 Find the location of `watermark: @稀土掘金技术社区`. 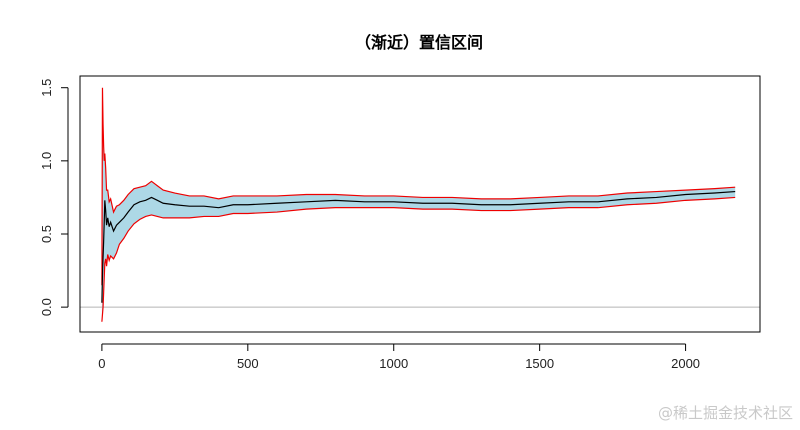

watermark: @稀土掘金技术社区 is located at coordinates (725, 413).